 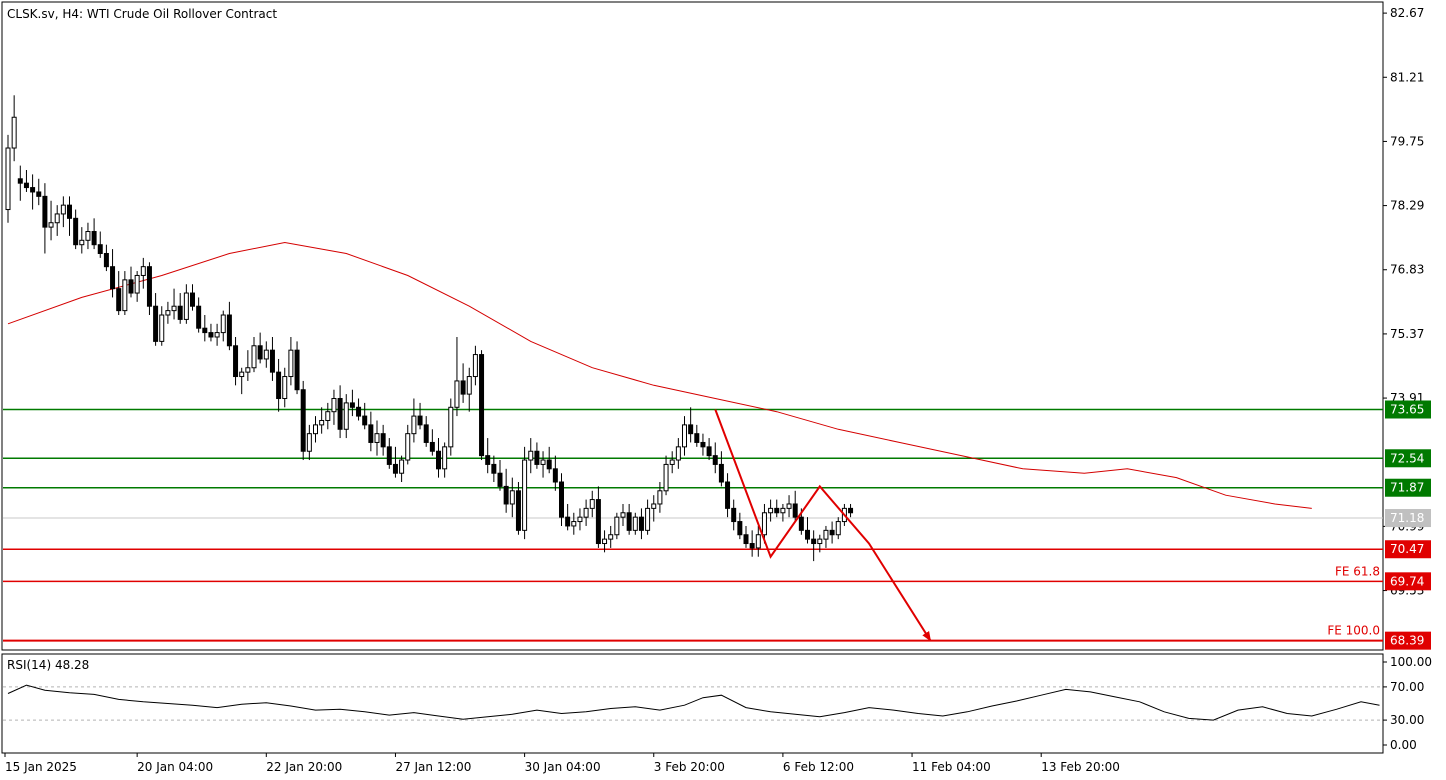 I want to click on rsi-line, so click(x=693, y=702).